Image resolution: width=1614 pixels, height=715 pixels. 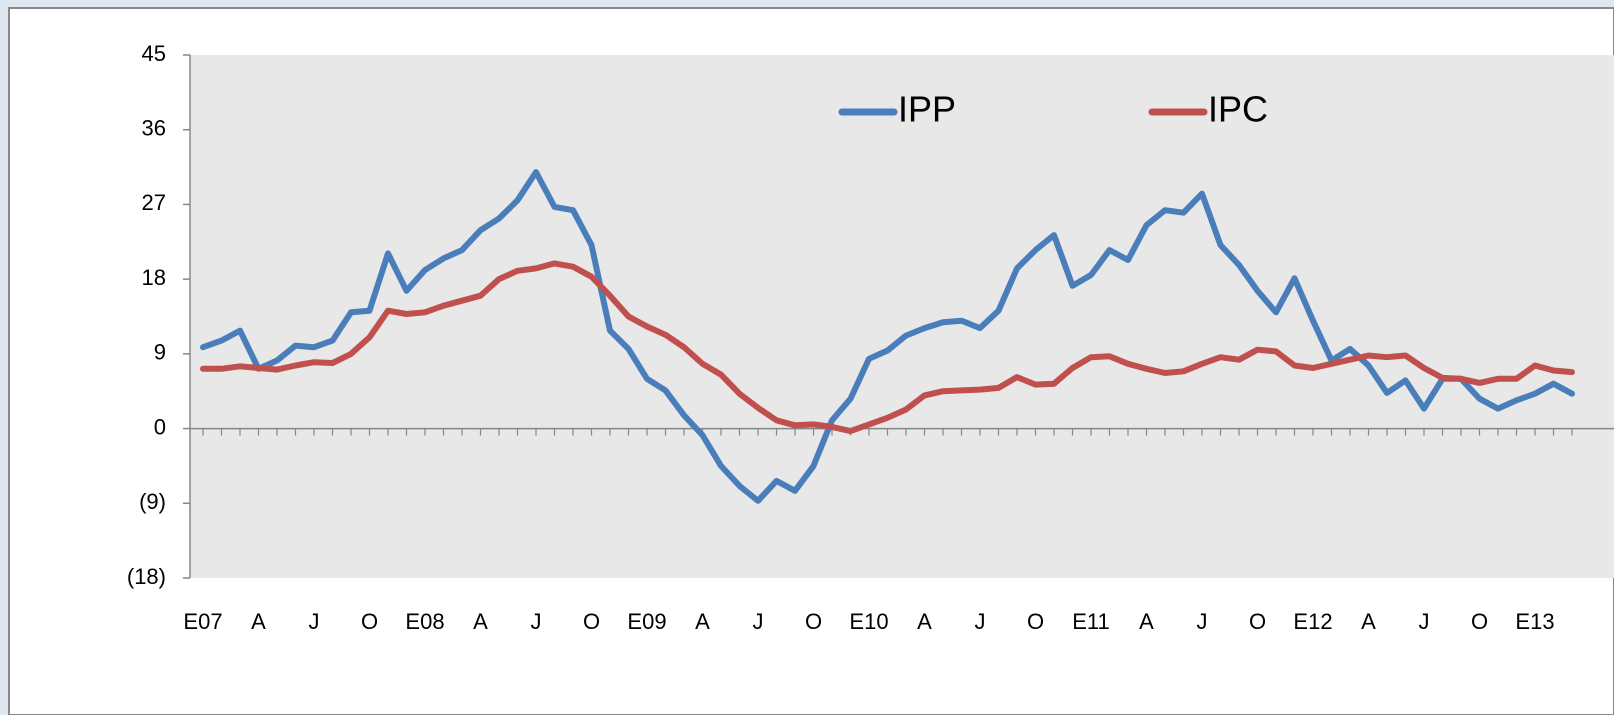 I want to click on y-tick-label: (9), so click(x=152, y=501).